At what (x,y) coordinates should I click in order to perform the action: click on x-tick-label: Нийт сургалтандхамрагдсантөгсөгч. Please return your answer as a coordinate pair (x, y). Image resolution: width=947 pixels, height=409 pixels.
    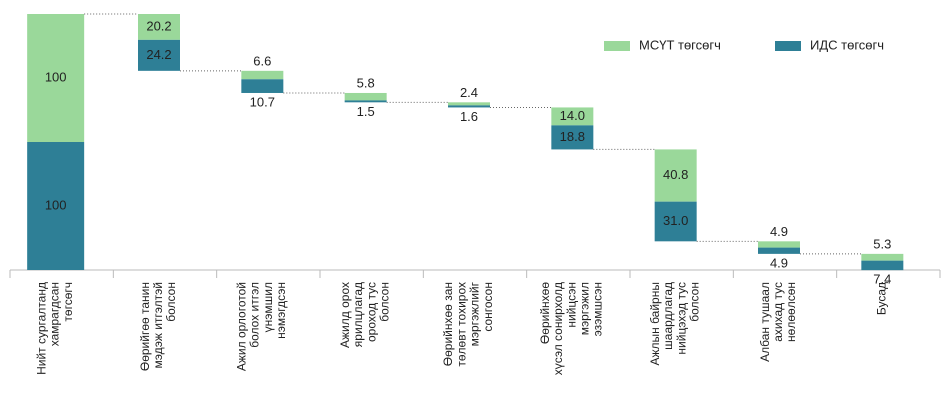
    Looking at the image, I should click on (55, 328).